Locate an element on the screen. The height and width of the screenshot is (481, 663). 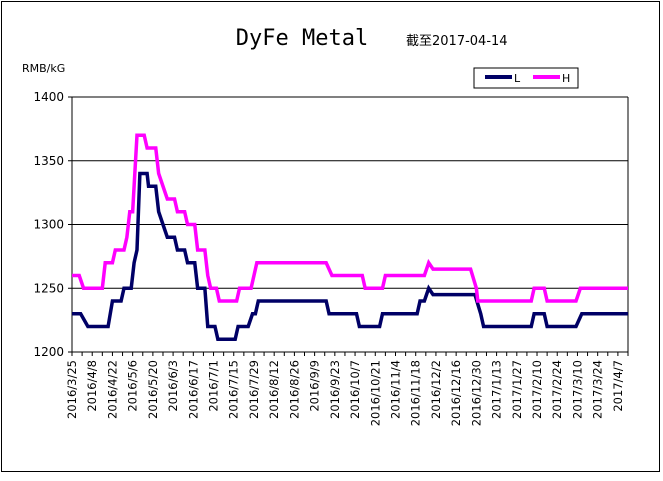
x-tick-label: 2017/3/10 is located at coordinates (577, 389).